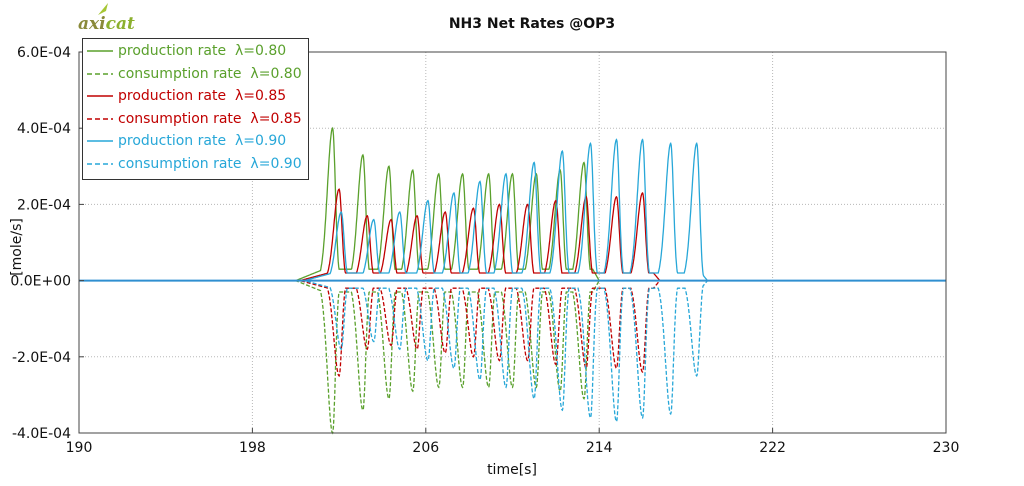  Describe the element at coordinates (210, 163) in the screenshot. I see `legend-label: consumption rate λ=0.90` at that location.